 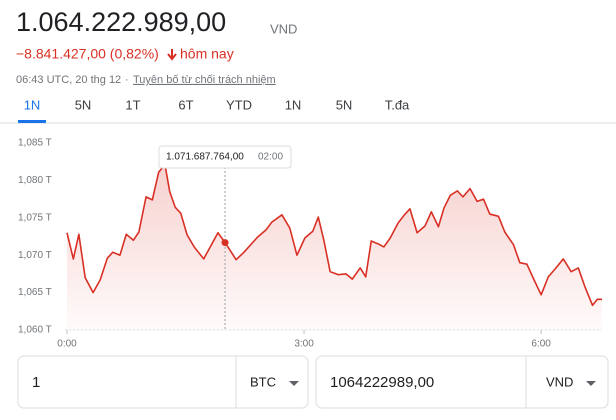 What do you see at coordinates (132, 104) in the screenshot?
I see `tab: 1T` at bounding box center [132, 104].